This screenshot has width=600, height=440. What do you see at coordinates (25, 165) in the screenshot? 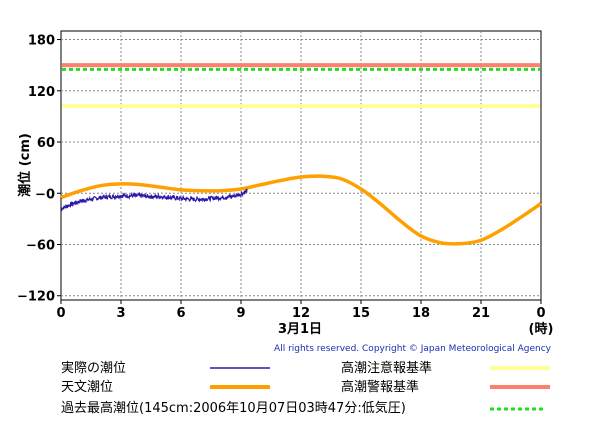
I see `y-axis-label: 潮位 (cm)` at bounding box center [25, 165].